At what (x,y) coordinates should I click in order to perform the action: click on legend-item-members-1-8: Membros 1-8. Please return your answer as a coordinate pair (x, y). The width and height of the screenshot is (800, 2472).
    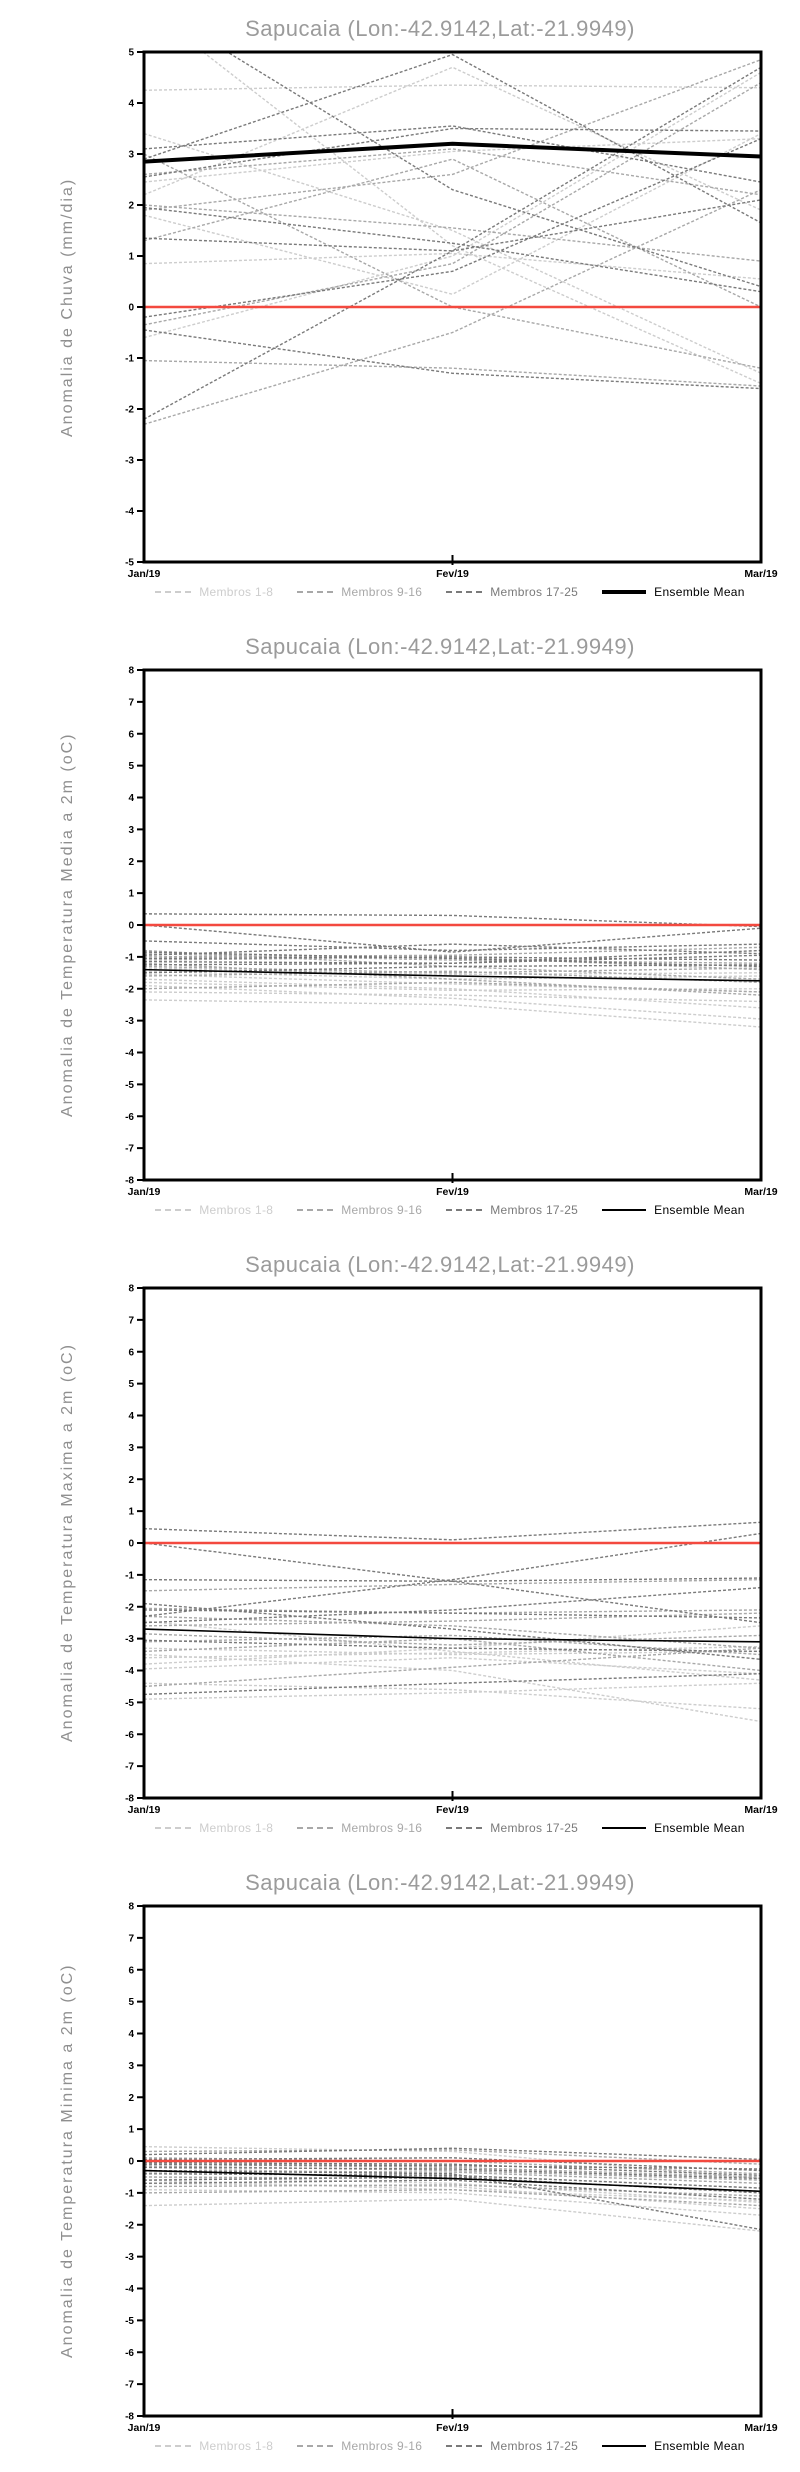
    Looking at the image, I should click on (214, 592).